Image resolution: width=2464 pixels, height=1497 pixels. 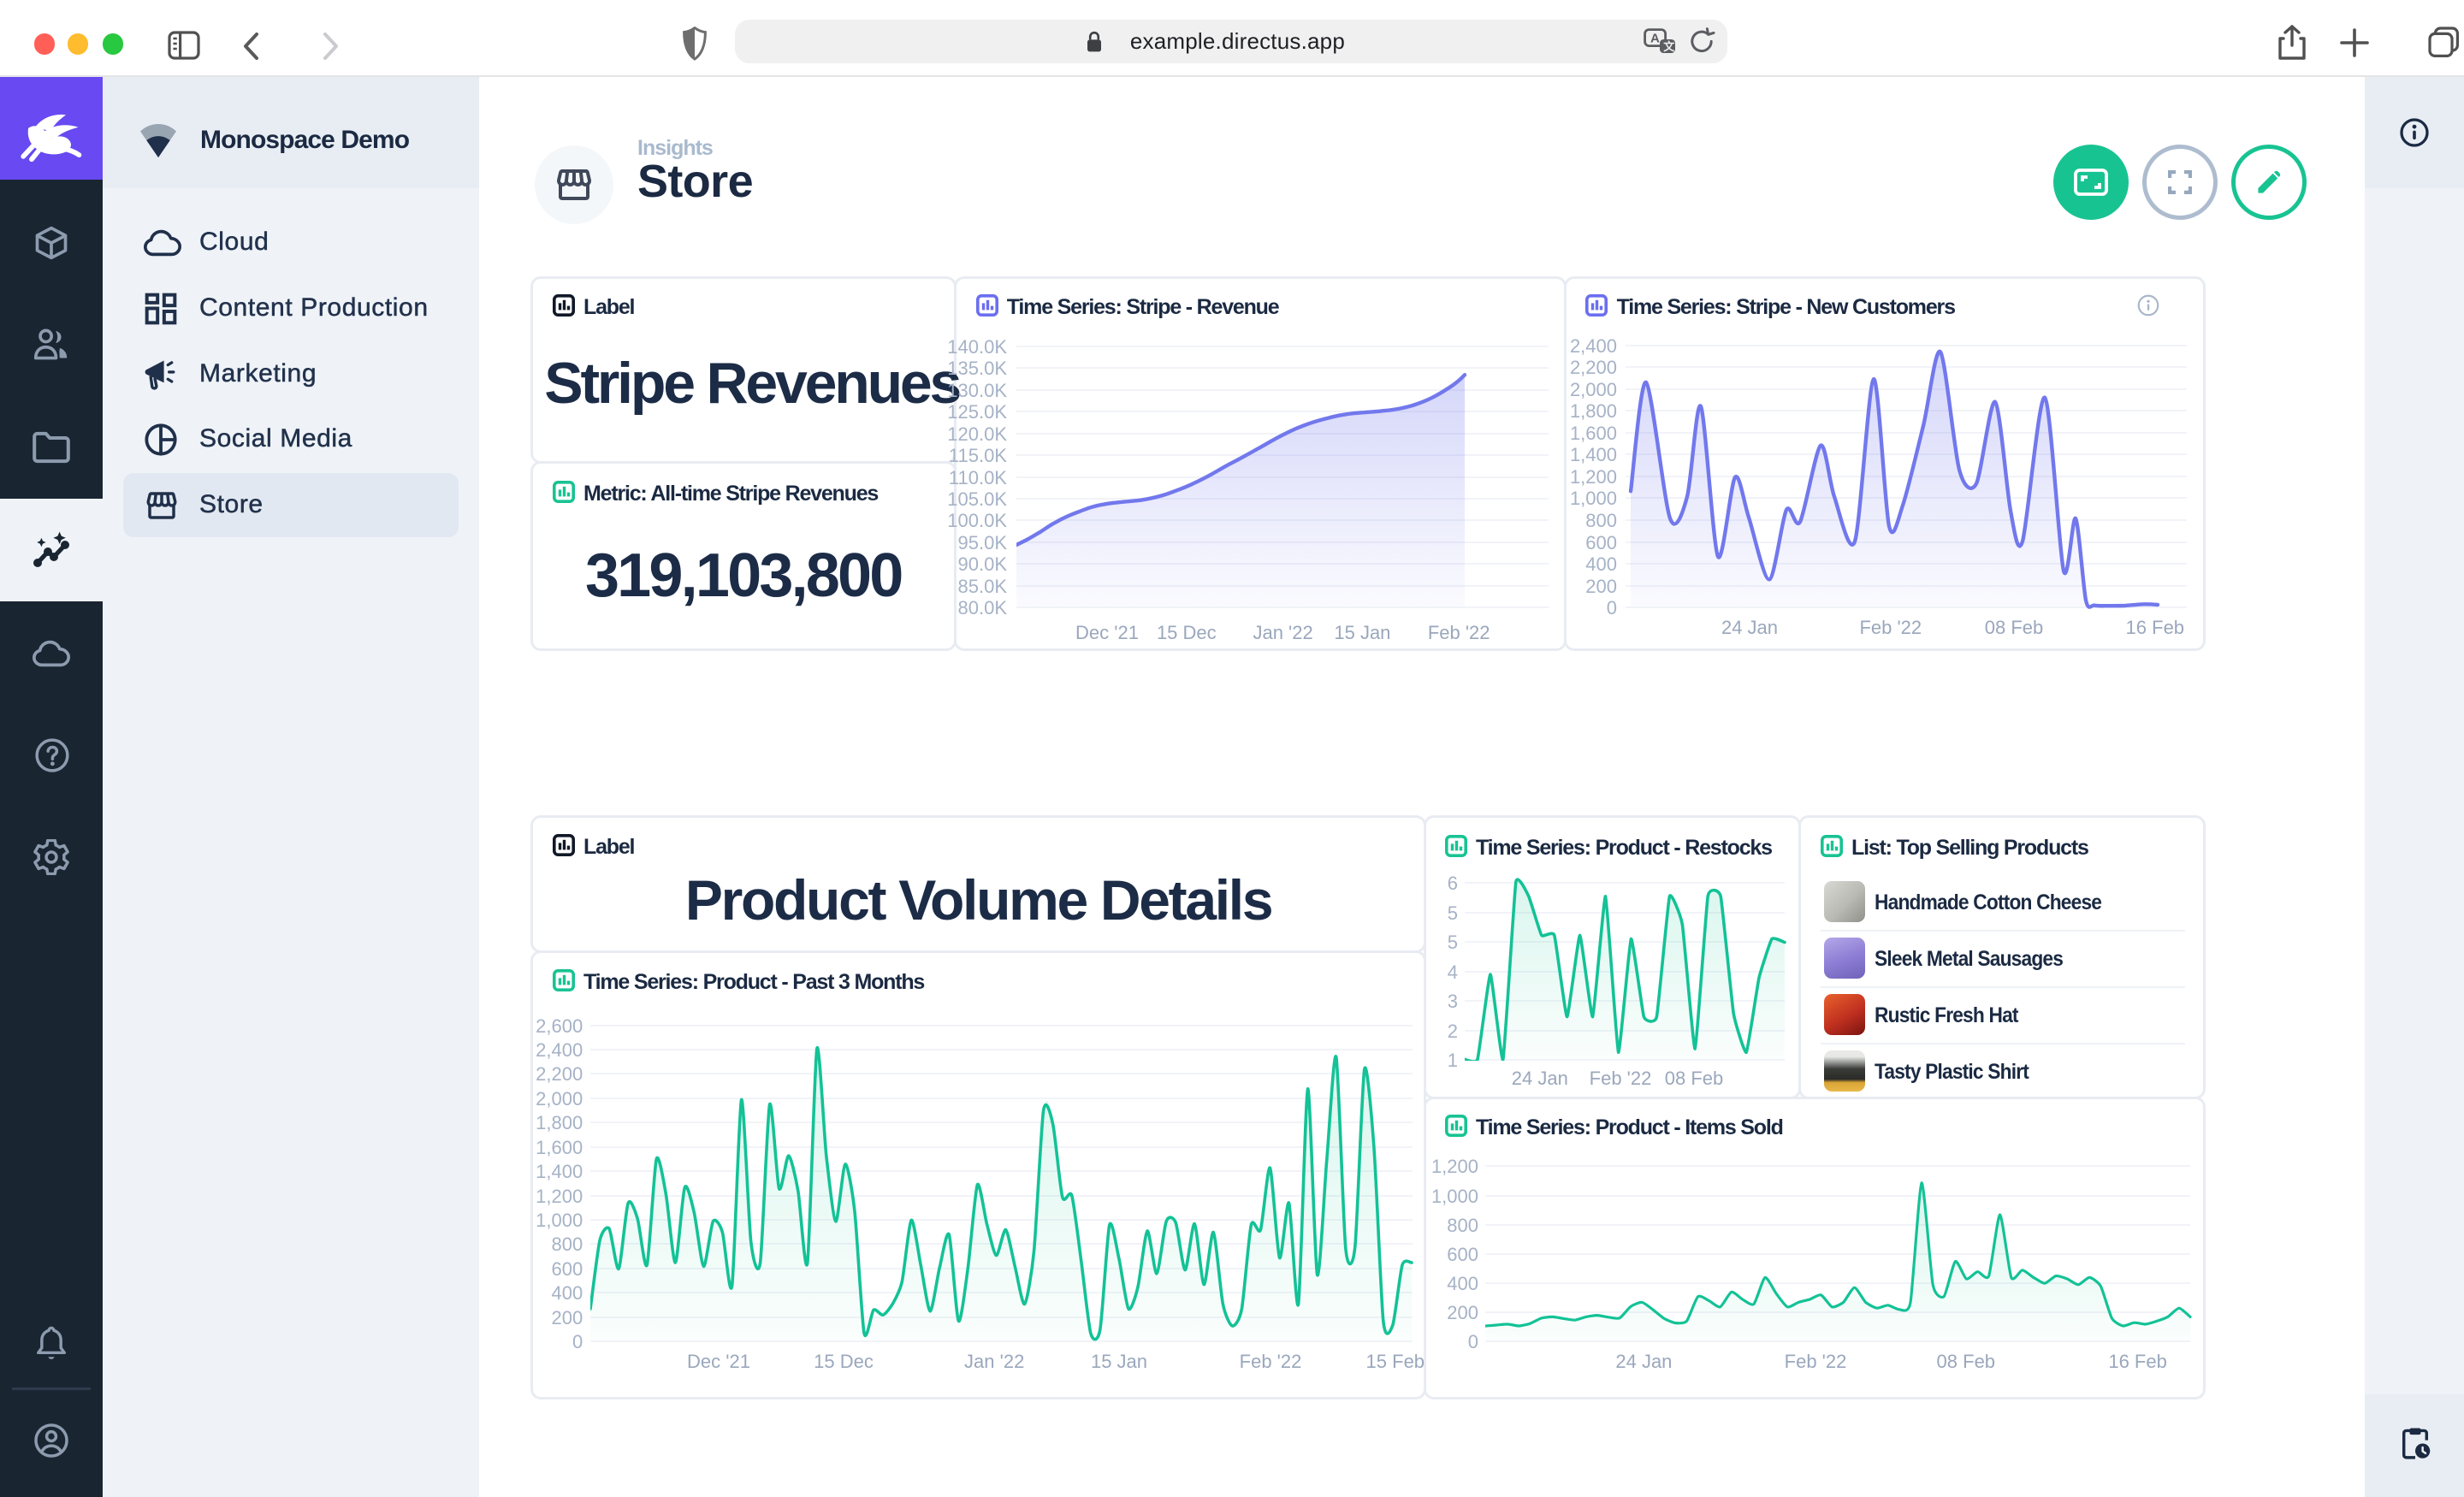 I want to click on svg-text: 文, so click(x=1669, y=46).